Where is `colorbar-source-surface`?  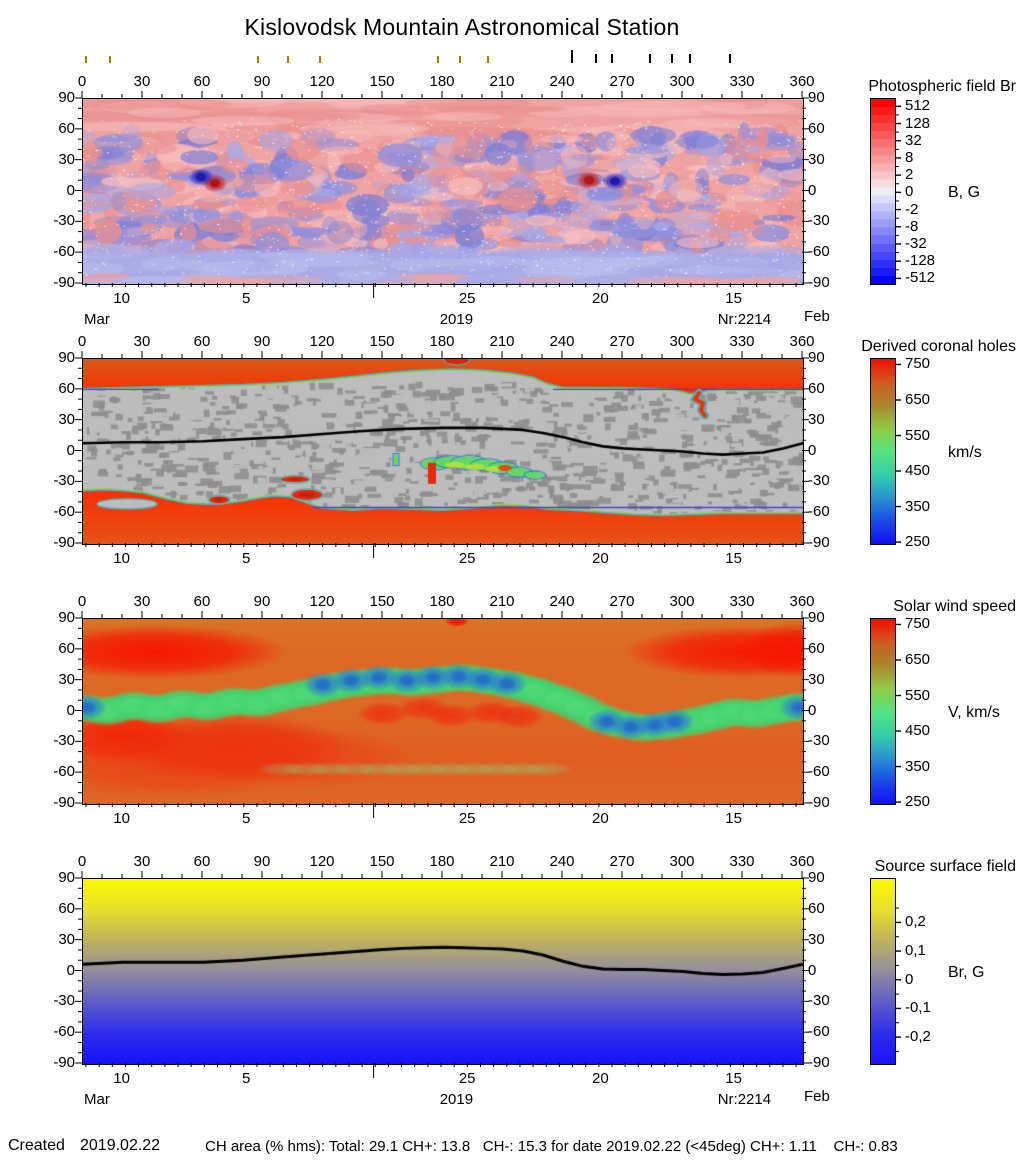
colorbar-source-surface is located at coordinates (883, 971).